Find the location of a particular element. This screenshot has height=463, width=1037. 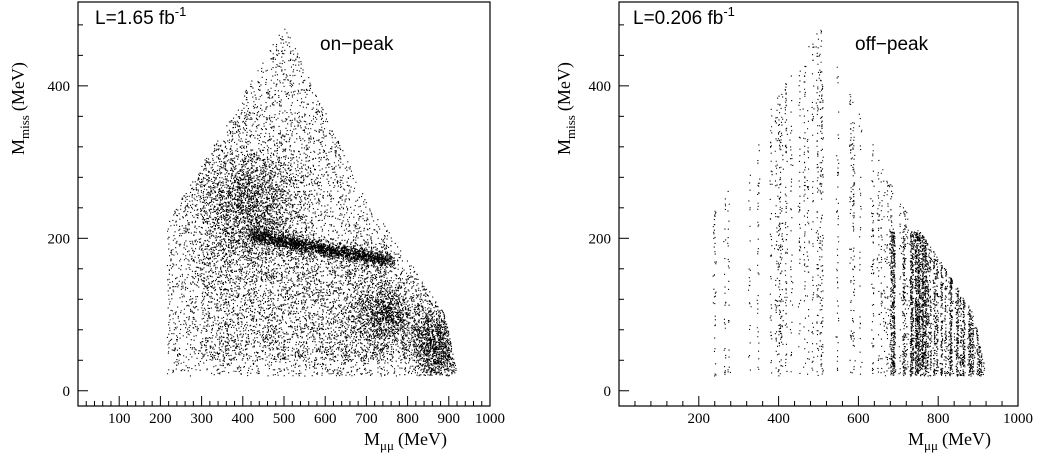

x-tick-label: 500 is located at coordinates (284, 419).